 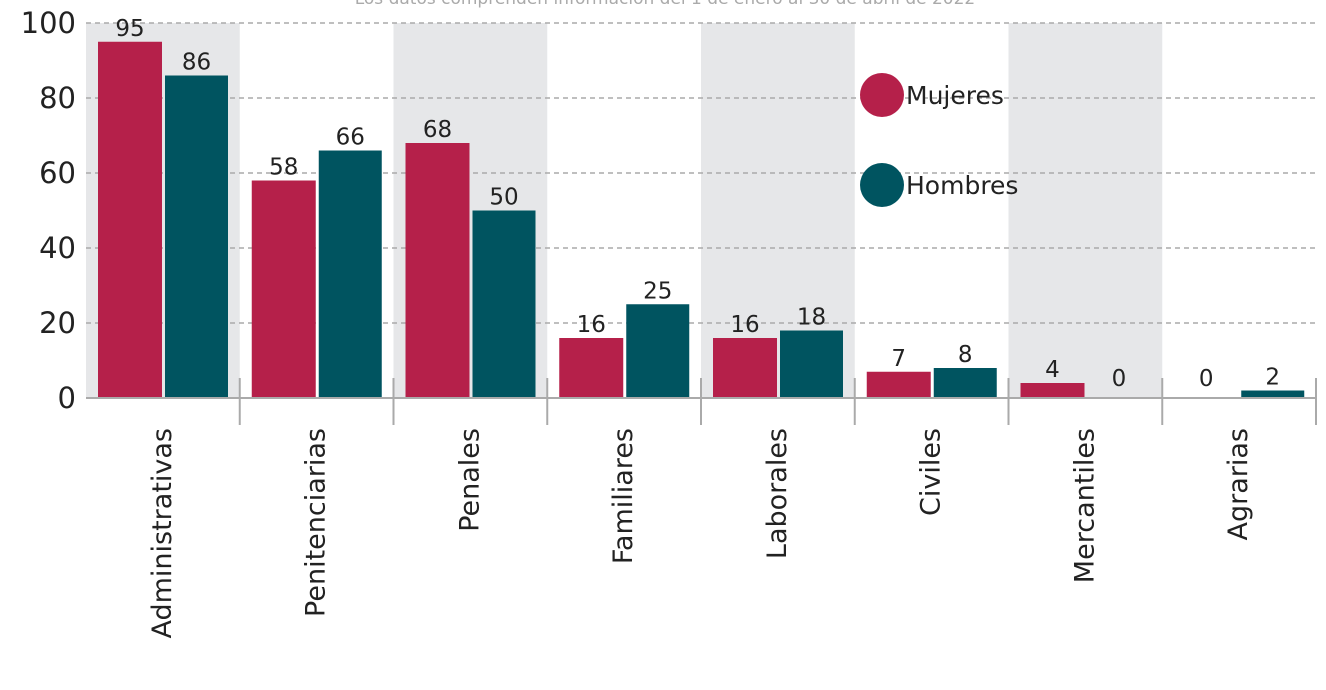 I want to click on value-label: 86, so click(x=196, y=63).